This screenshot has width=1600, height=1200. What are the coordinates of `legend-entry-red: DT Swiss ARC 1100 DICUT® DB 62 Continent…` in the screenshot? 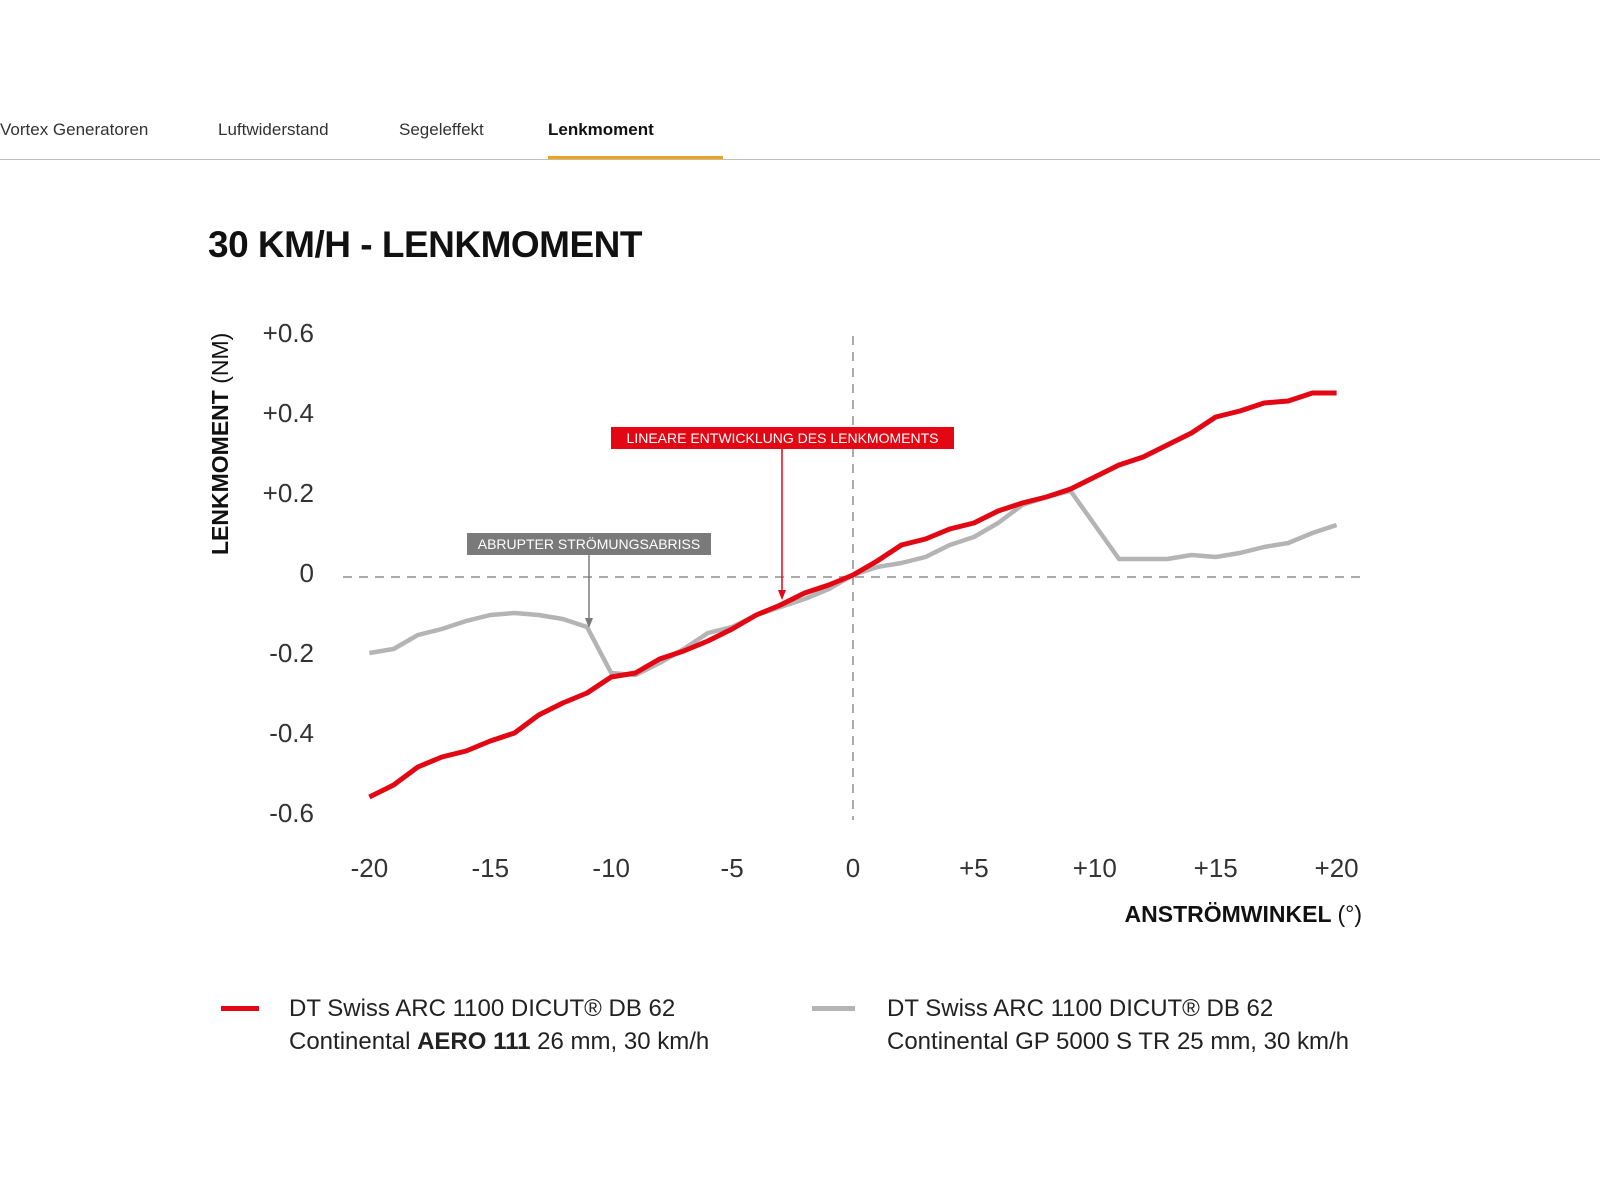 It's located at (499, 1025).